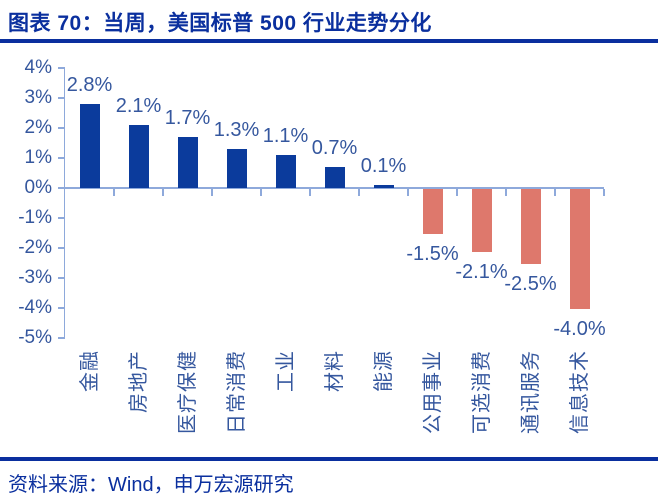  What do you see at coordinates (236, 130) in the screenshot?
I see `bar-value-label: 1.3%` at bounding box center [236, 130].